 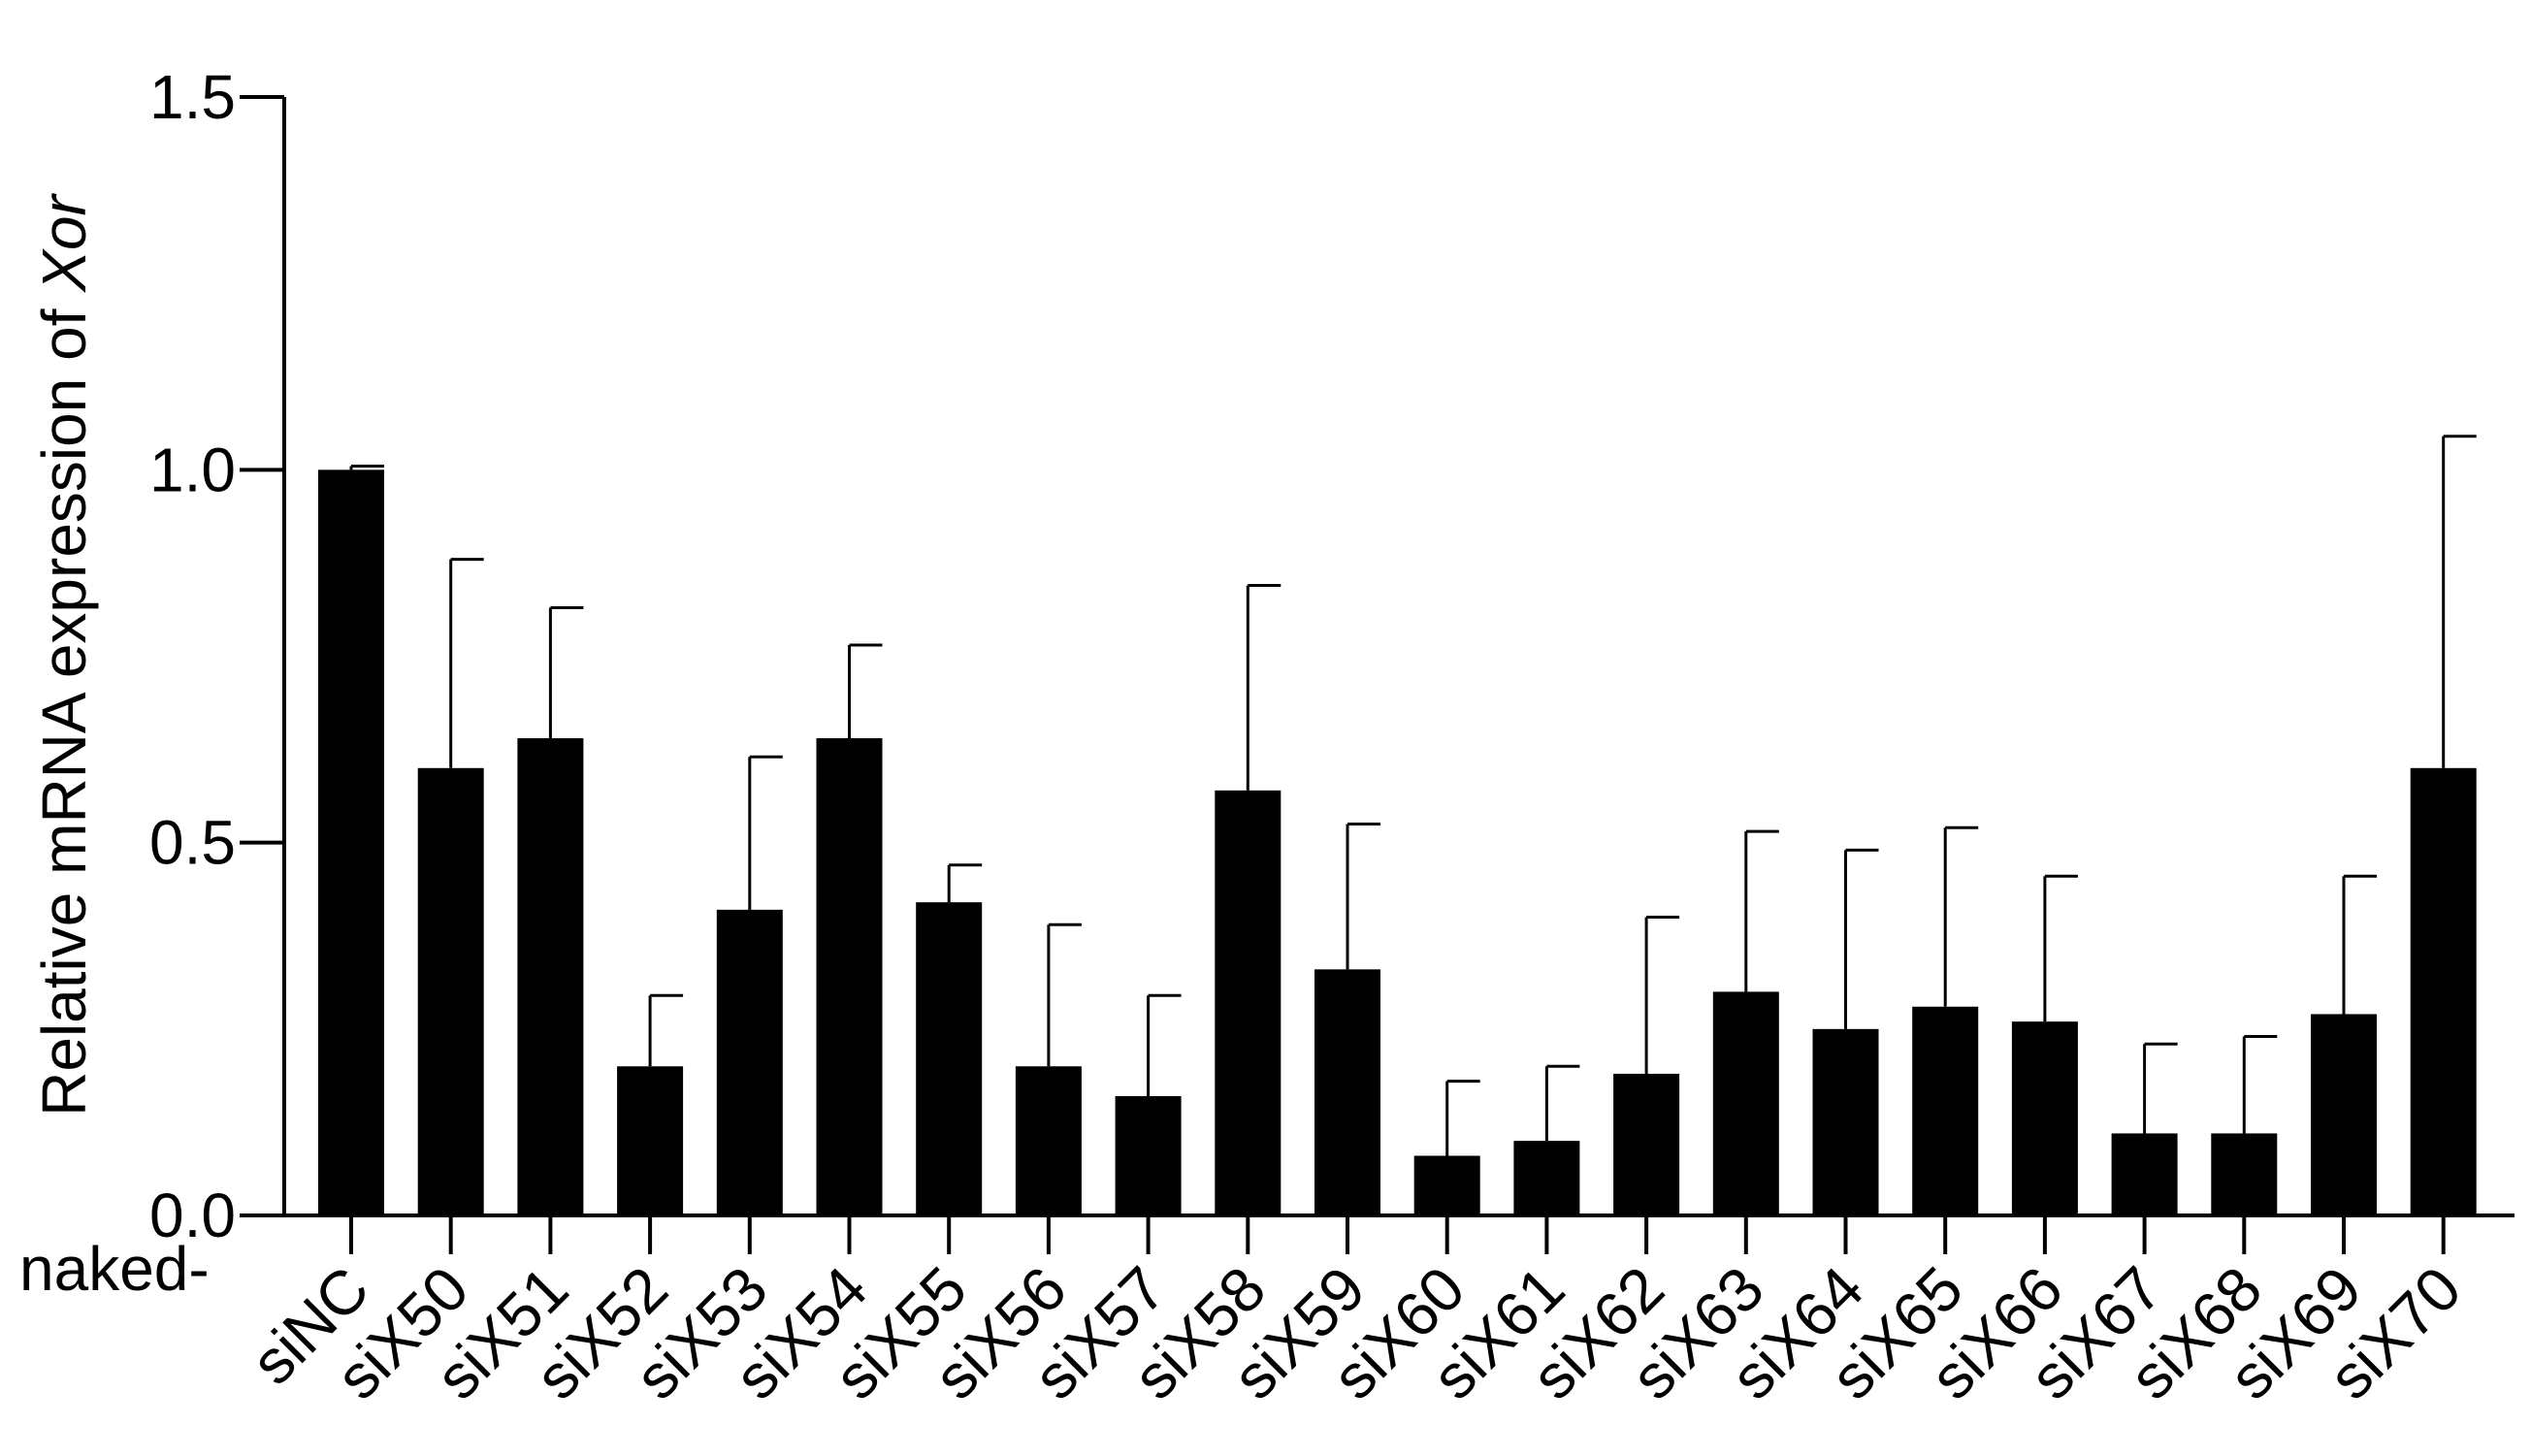 I want to click on error-bar-siX61, so click(x=1562, y=1103).